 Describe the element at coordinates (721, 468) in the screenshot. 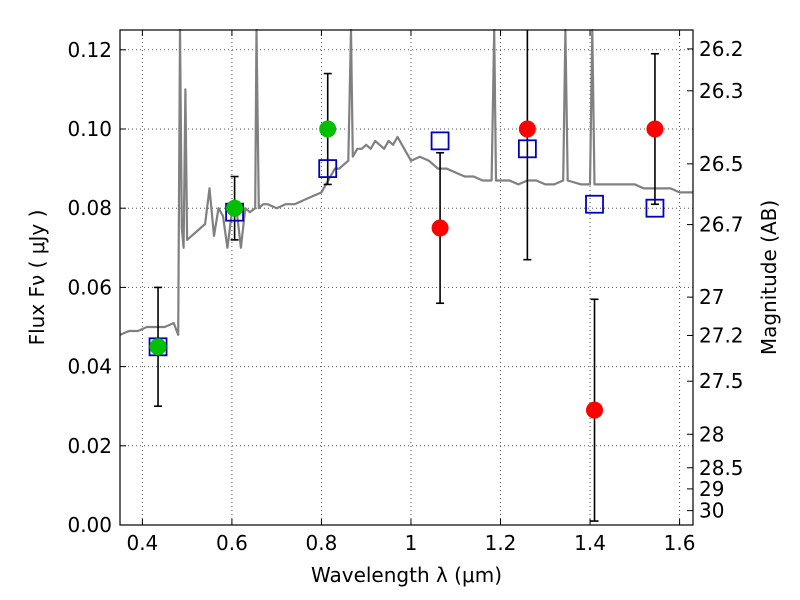

I see `right-tick-label: 28.5` at that location.